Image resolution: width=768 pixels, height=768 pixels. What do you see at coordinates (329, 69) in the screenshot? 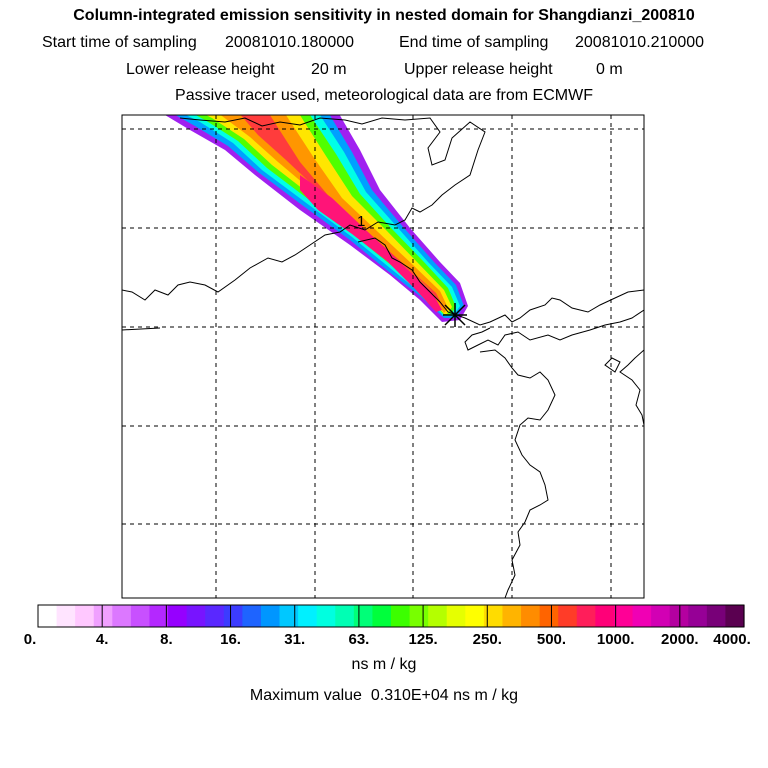
I see `lower-height-value: 20 m` at bounding box center [329, 69].